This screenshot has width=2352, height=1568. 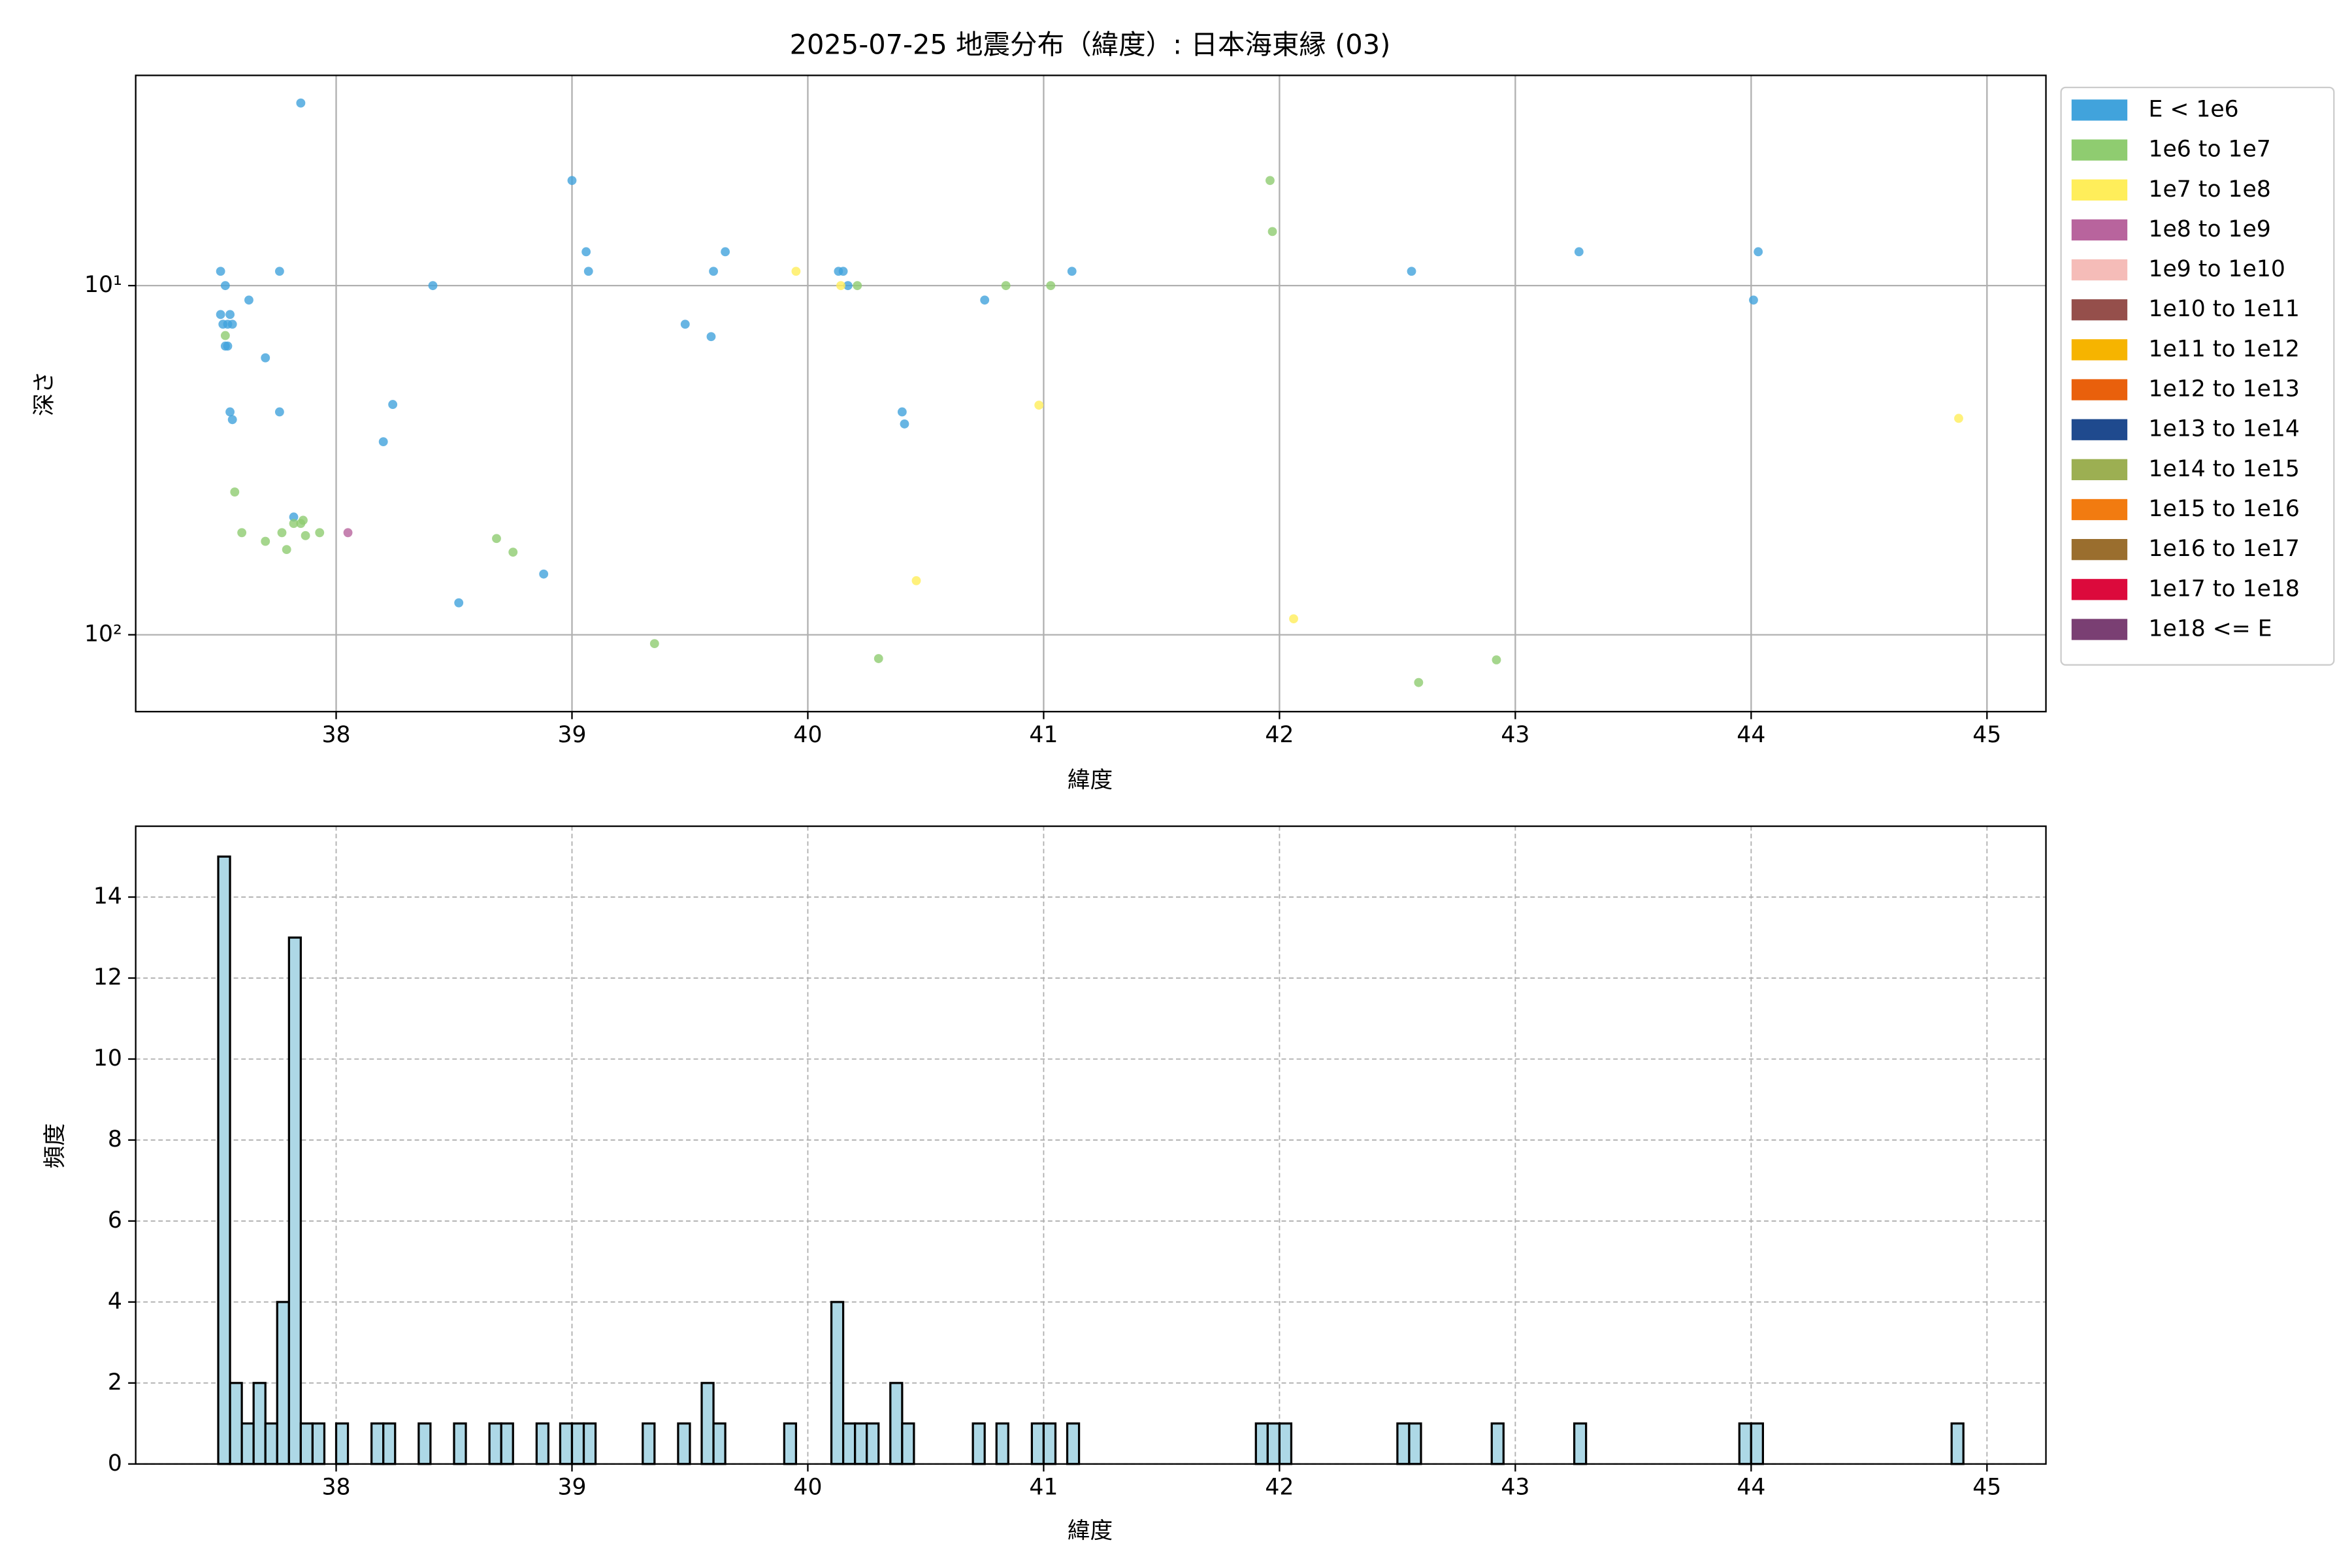 I want to click on y-tick-label: 10², so click(x=103, y=634).